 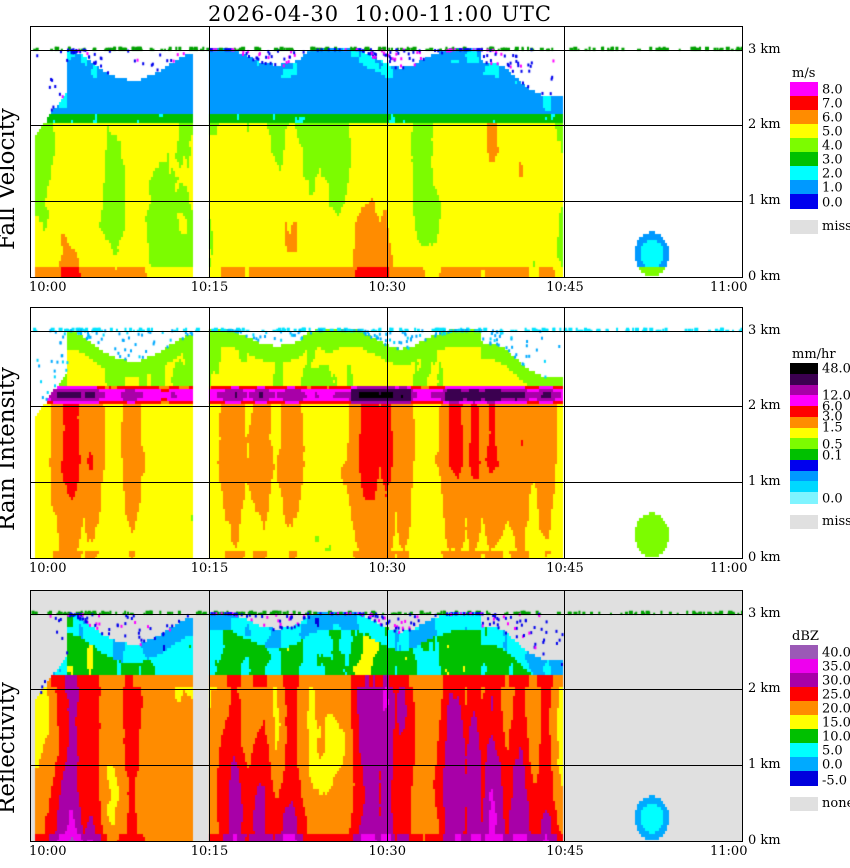 I want to click on colorbar-tick-label: 48.0, so click(x=836, y=369).